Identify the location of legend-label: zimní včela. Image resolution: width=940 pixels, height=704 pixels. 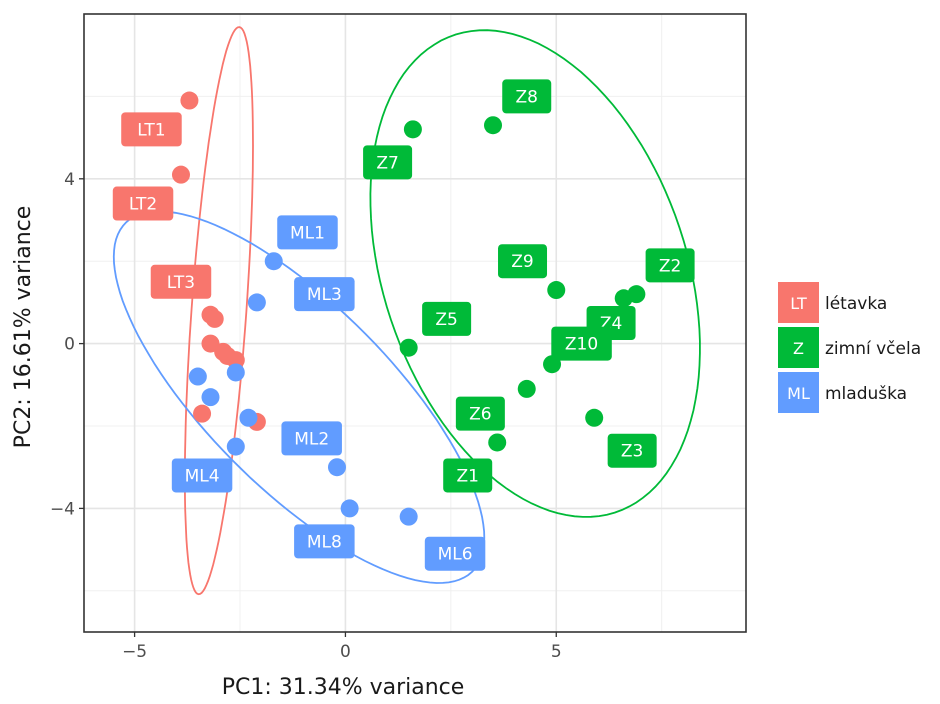
(873, 349).